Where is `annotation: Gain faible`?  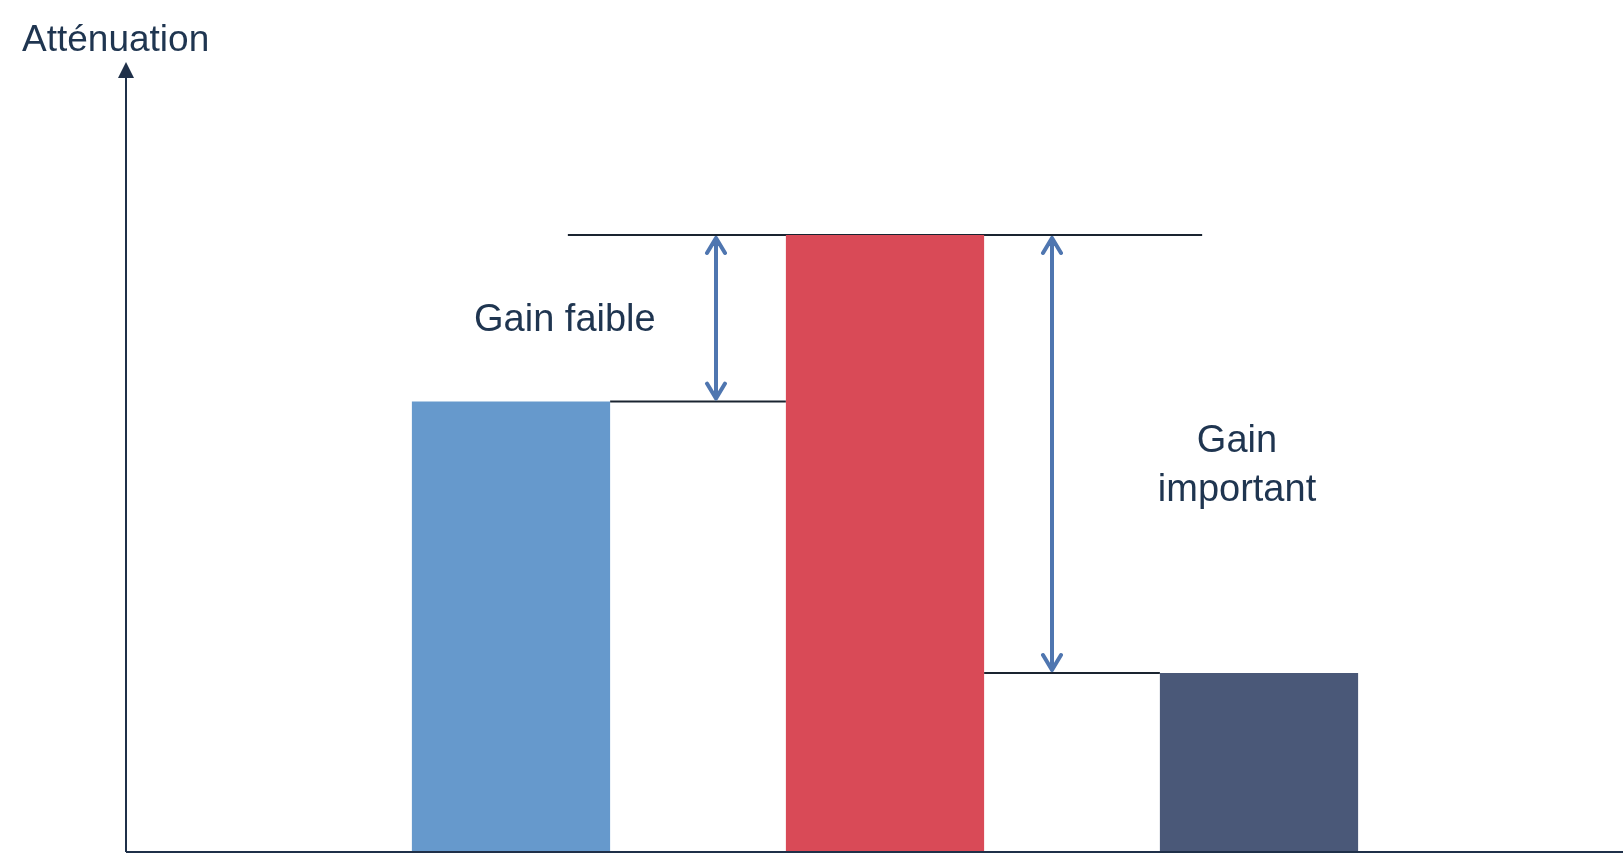 annotation: Gain faible is located at coordinates (565, 318).